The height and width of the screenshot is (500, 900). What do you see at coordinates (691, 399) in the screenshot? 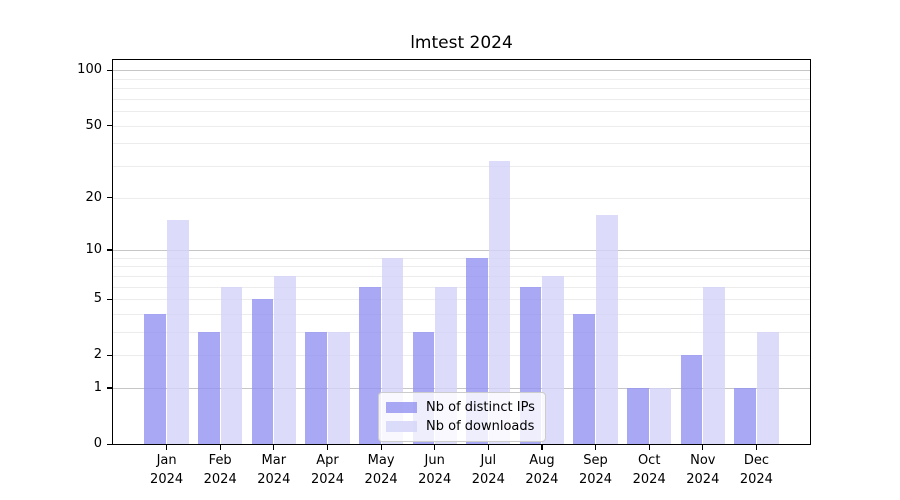
I see `bar-ips-nov` at bounding box center [691, 399].